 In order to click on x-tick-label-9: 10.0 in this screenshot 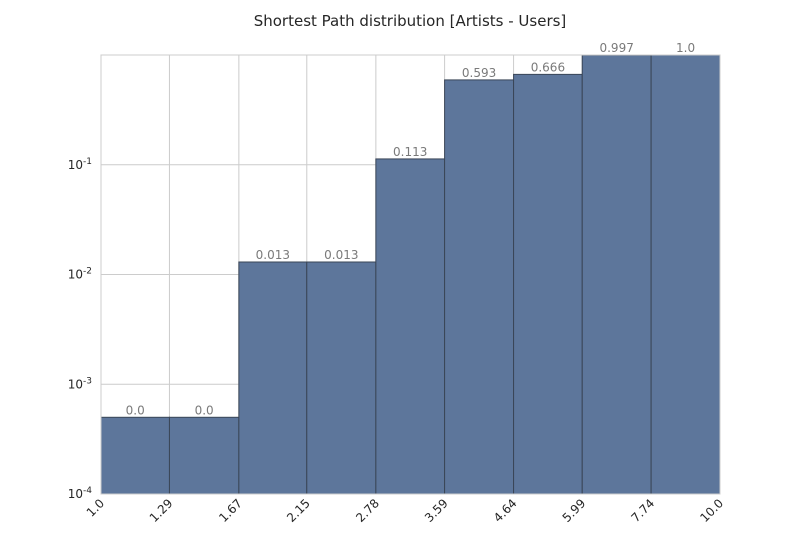, I will do `click(711, 510)`.